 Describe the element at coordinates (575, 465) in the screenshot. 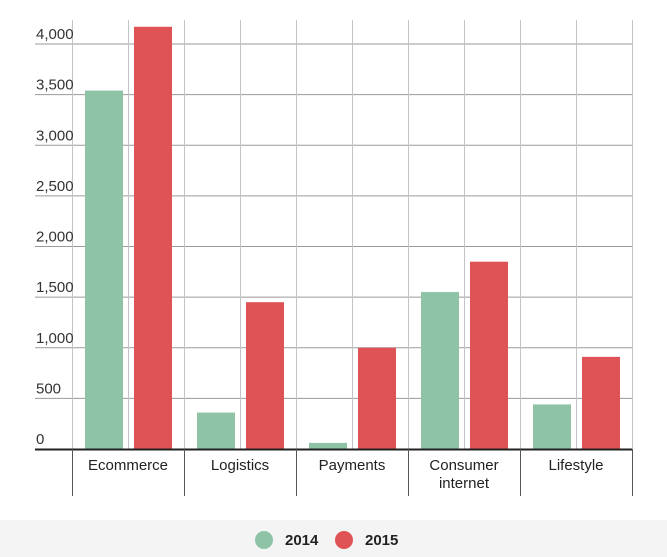

I see `category-label: Lifestyle` at that location.